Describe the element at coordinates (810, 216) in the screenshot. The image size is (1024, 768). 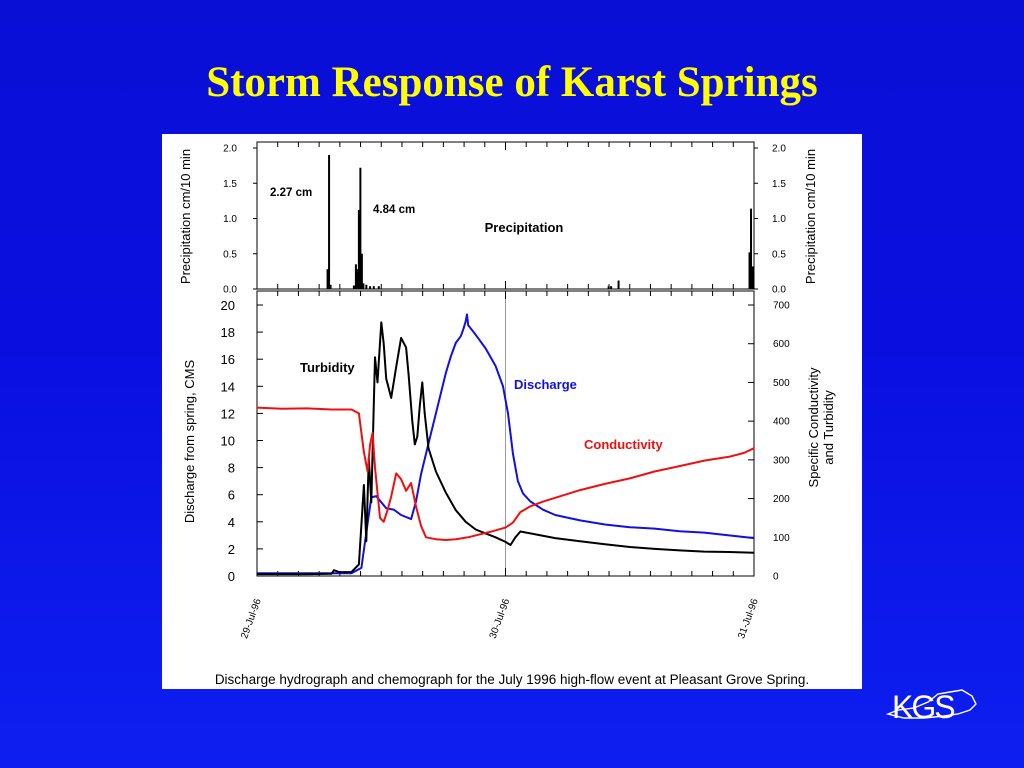
I see `precip-y-axis-label-right: Precipitation cm/10 min` at that location.